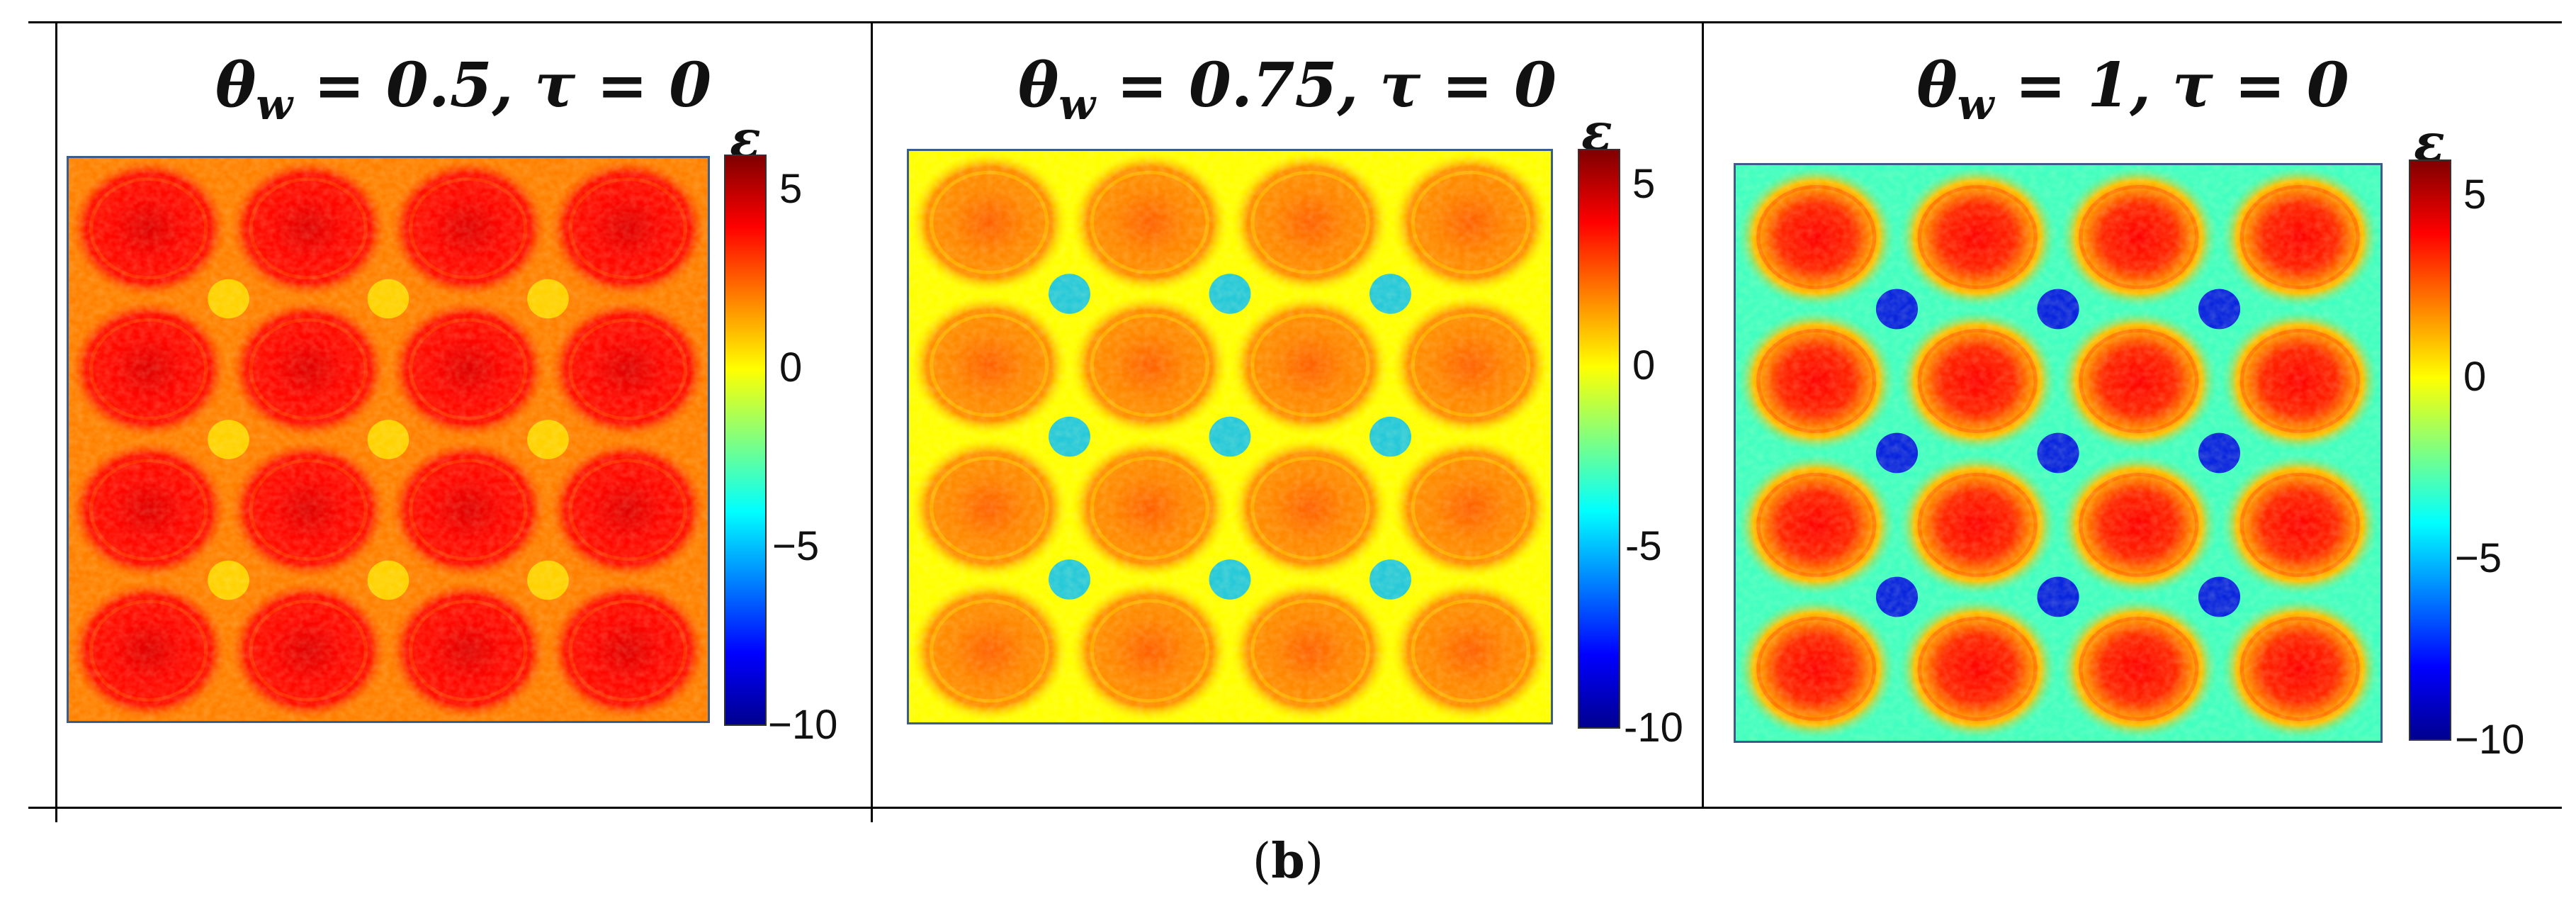 This screenshot has height=913, width=2576. Describe the element at coordinates (1288, 861) in the screenshot. I see `figure-caption: (b)` at that location.